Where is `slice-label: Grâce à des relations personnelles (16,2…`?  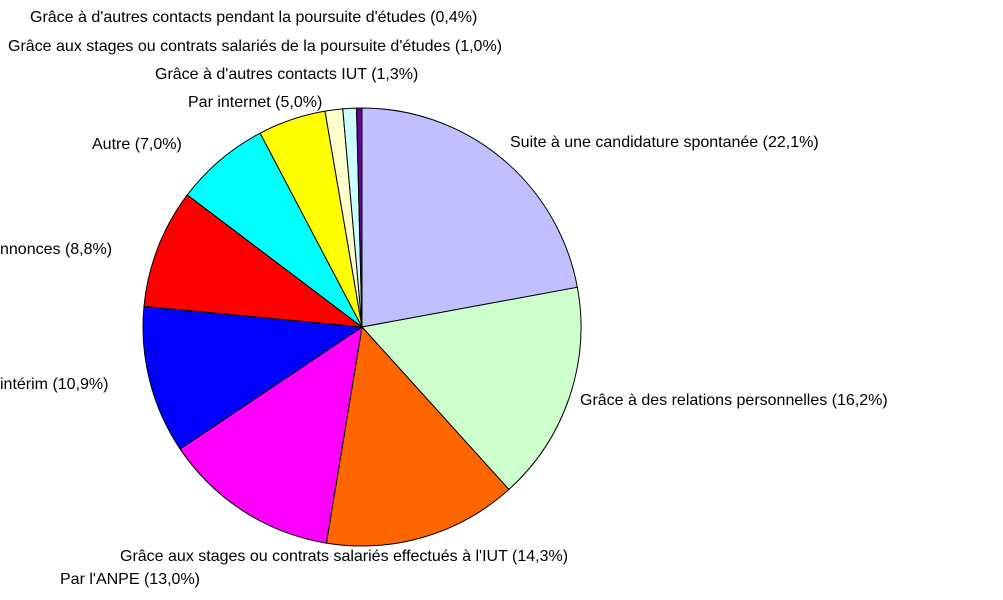 slice-label: Grâce à des relations personnelles (16,2… is located at coordinates (734, 400).